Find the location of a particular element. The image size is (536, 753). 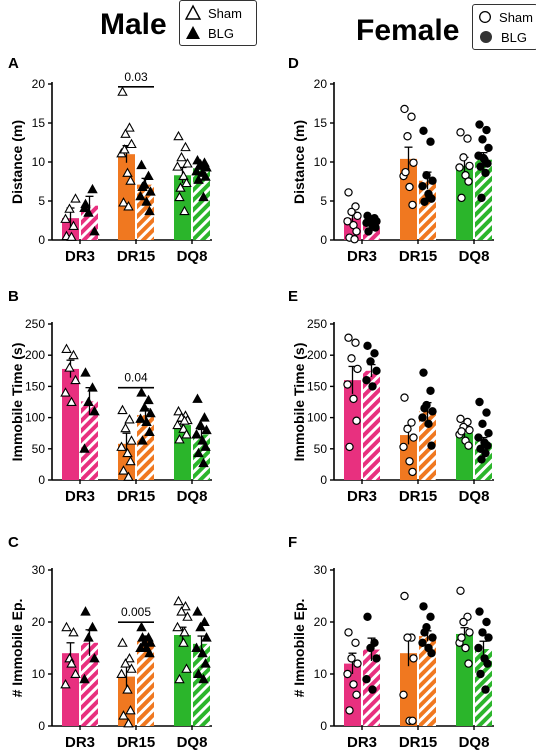

y-axis-label: Distance (m) is located at coordinates (17, 162).